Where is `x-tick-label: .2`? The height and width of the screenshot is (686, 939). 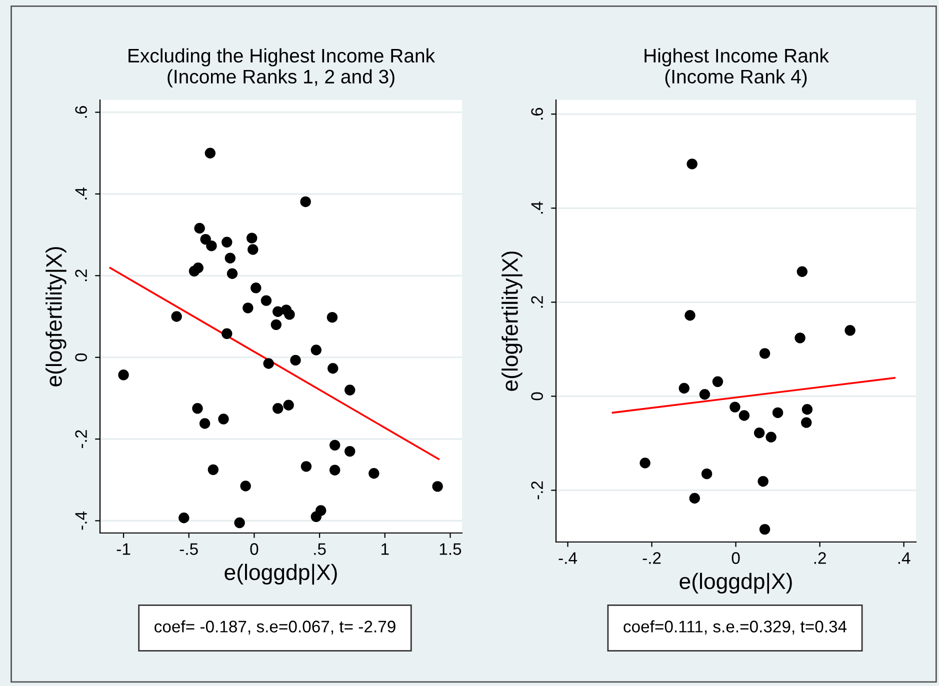
x-tick-label: .2 is located at coordinates (820, 558).